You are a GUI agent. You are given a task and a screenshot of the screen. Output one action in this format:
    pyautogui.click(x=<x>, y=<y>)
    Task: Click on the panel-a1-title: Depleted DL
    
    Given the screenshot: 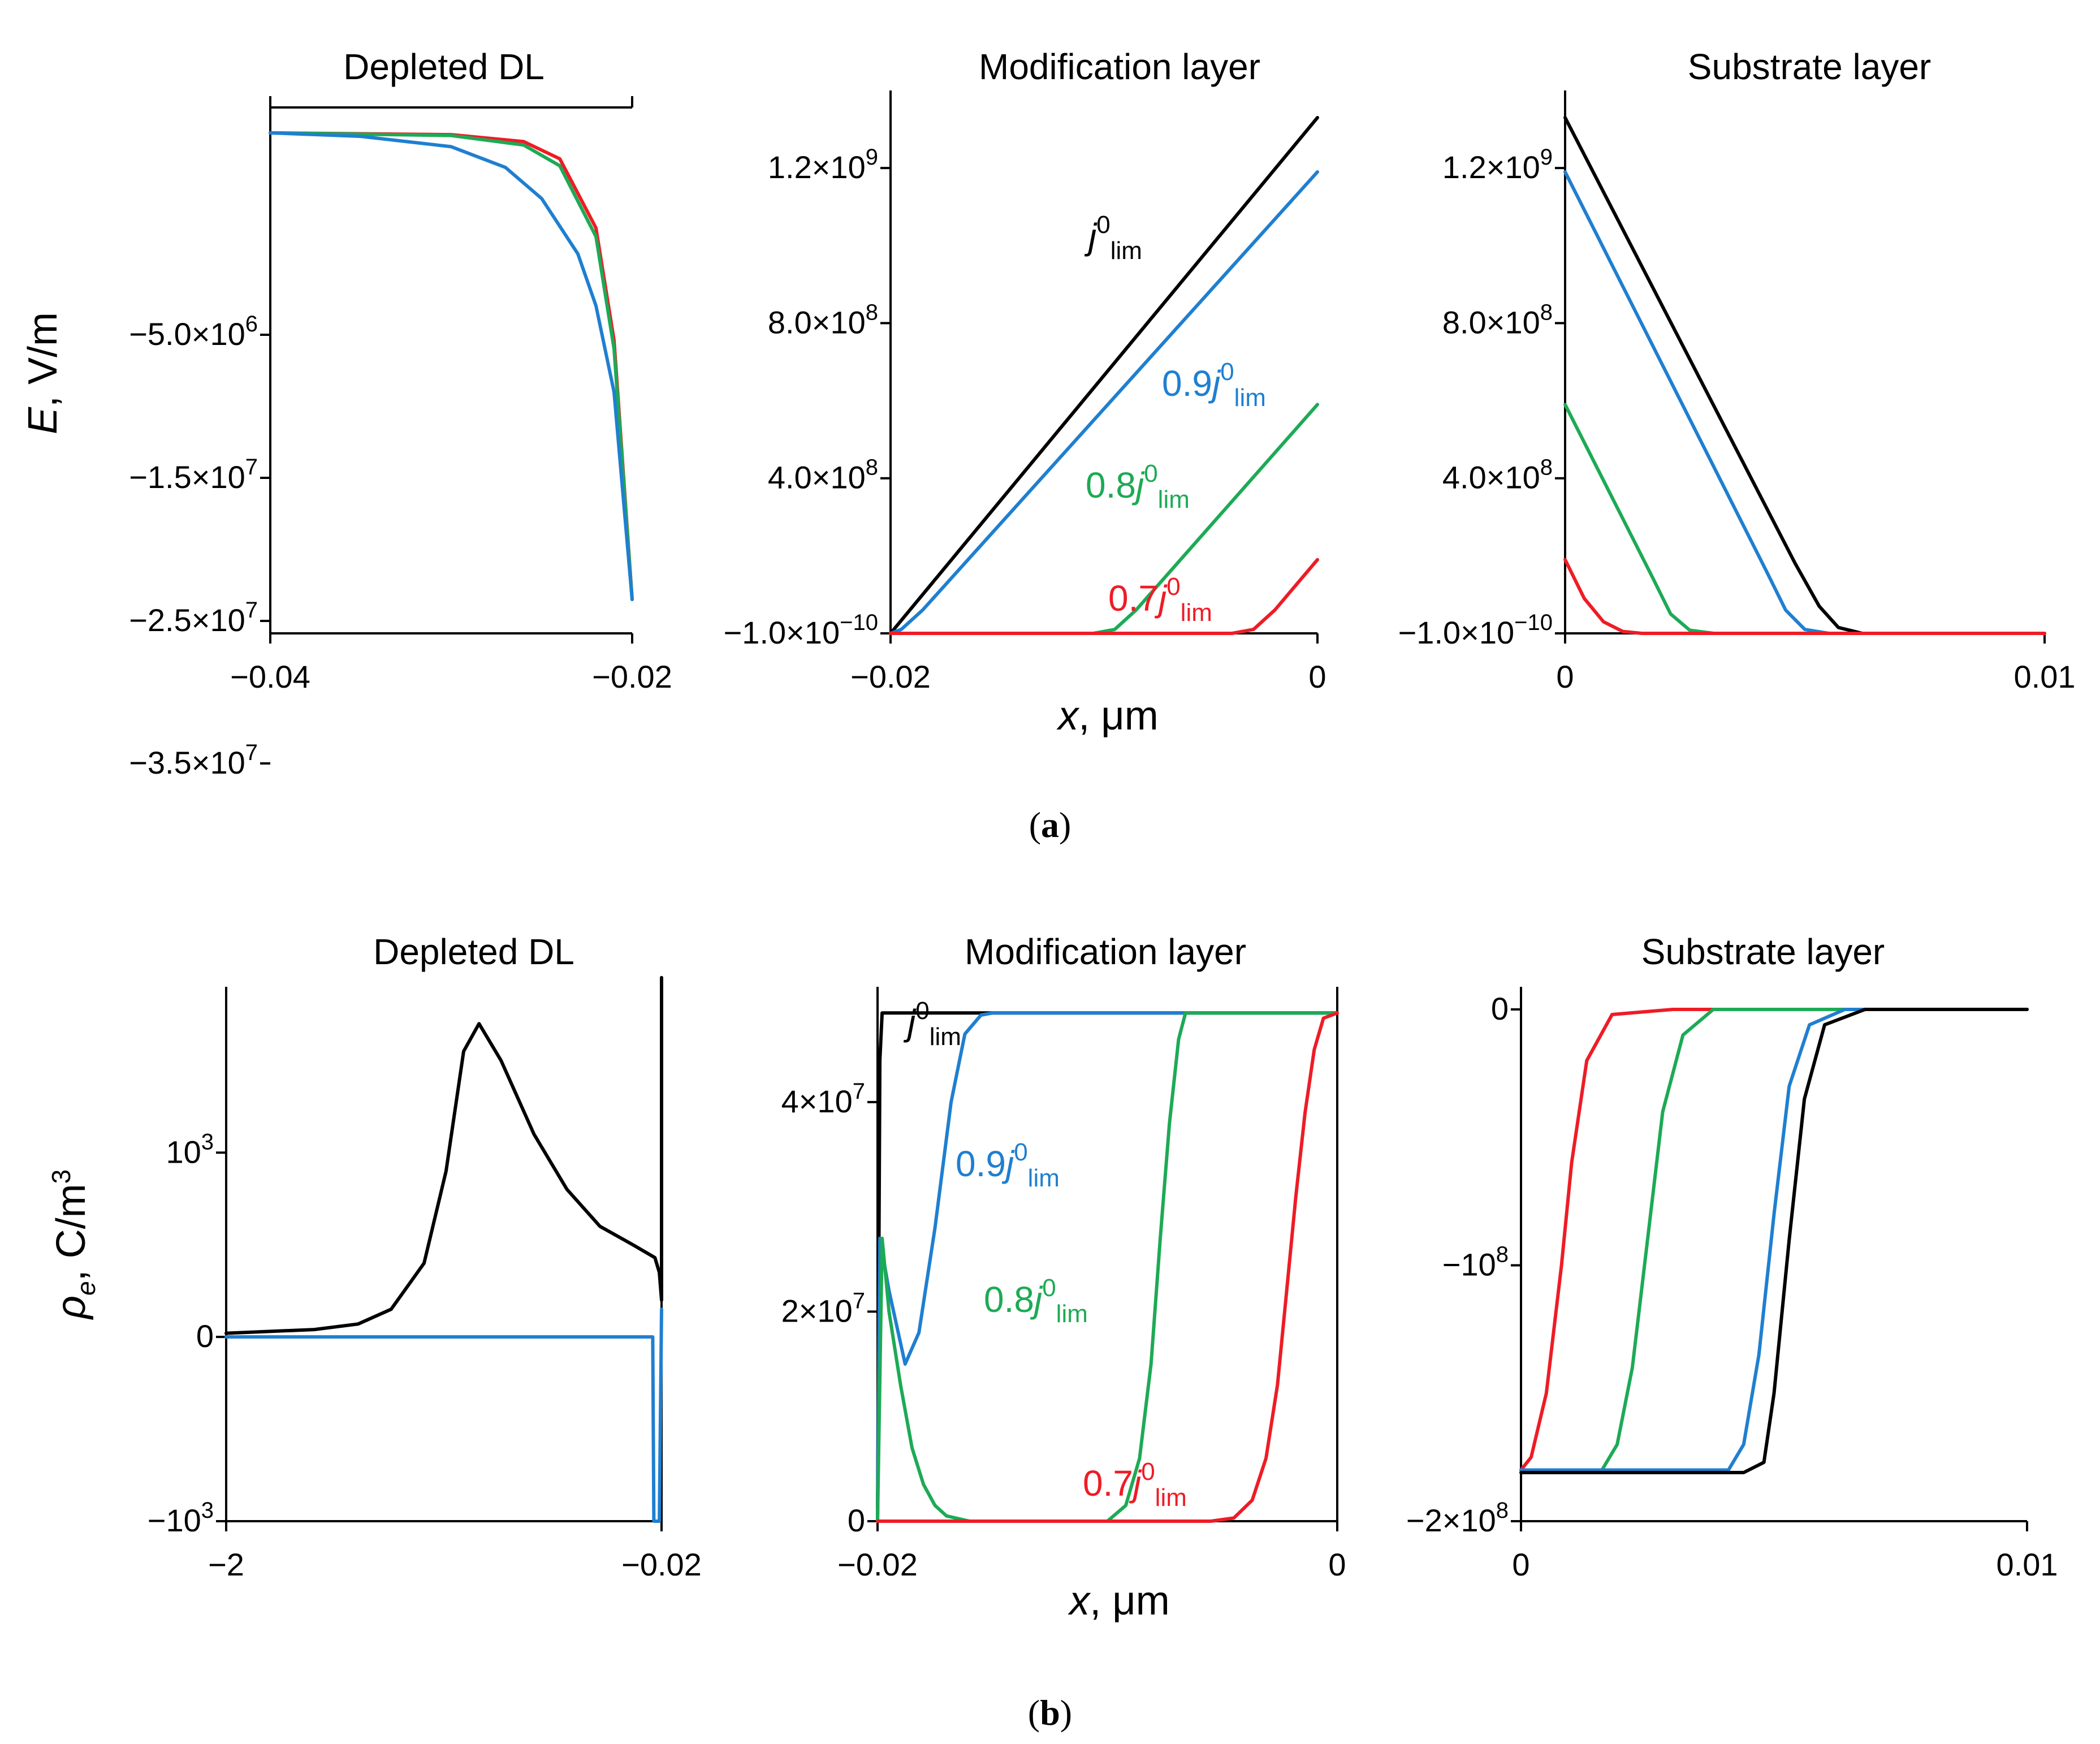 What is the action you would take?
    pyautogui.click(x=444, y=66)
    